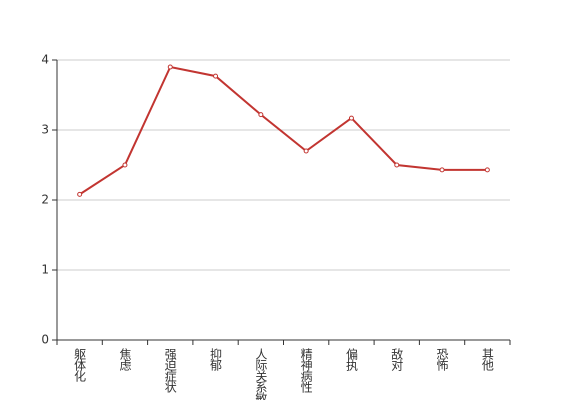 This screenshot has height=400, width=567. What do you see at coordinates (351, 359) in the screenshot?
I see `x-tick-label: 偏执` at bounding box center [351, 359].